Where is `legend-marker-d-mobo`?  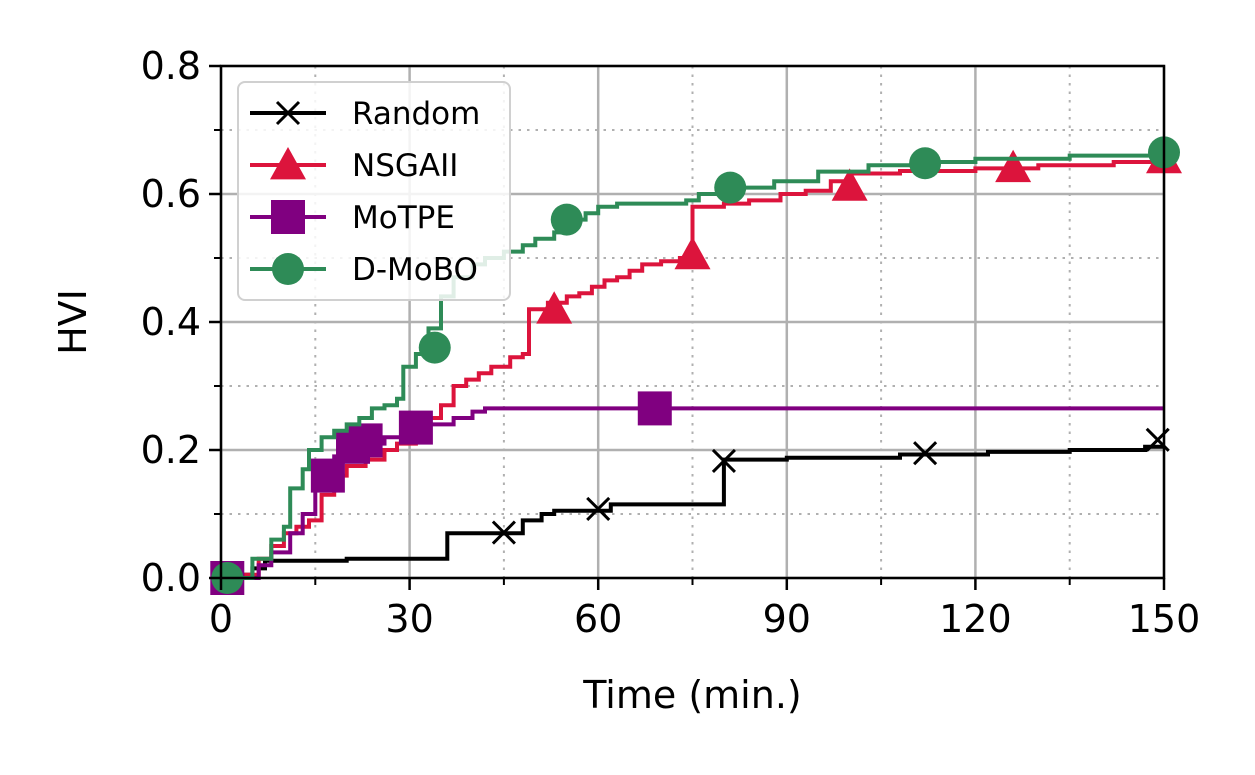
legend-marker-d-mobo is located at coordinates (288, 269).